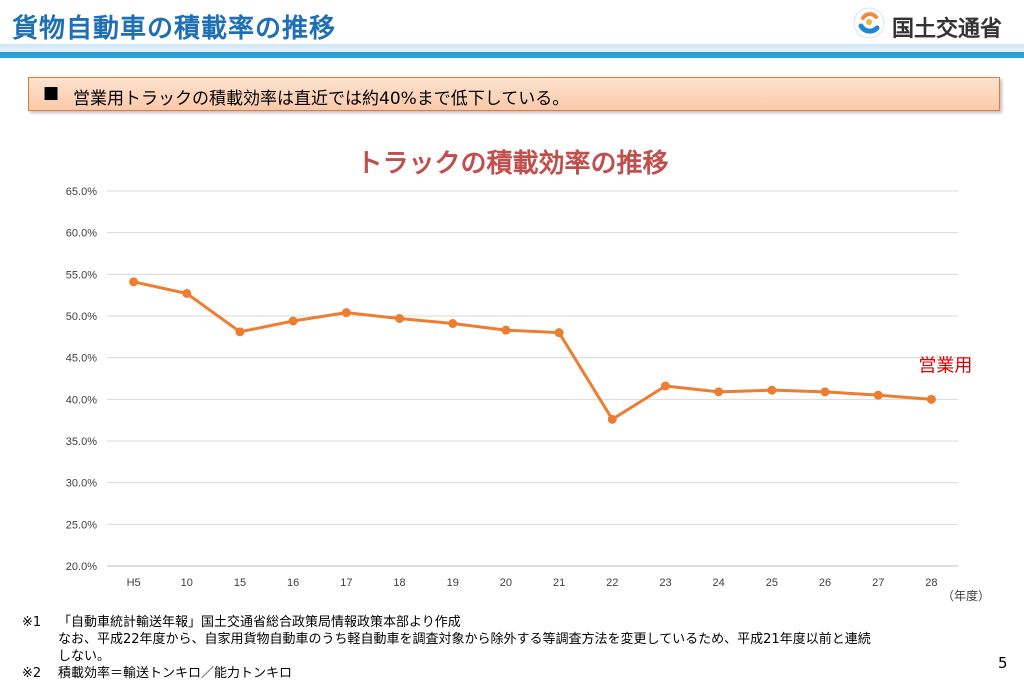 The image size is (1024, 699). Describe the element at coordinates (512, 48) in the screenshot. I see `header-bar-light` at that location.